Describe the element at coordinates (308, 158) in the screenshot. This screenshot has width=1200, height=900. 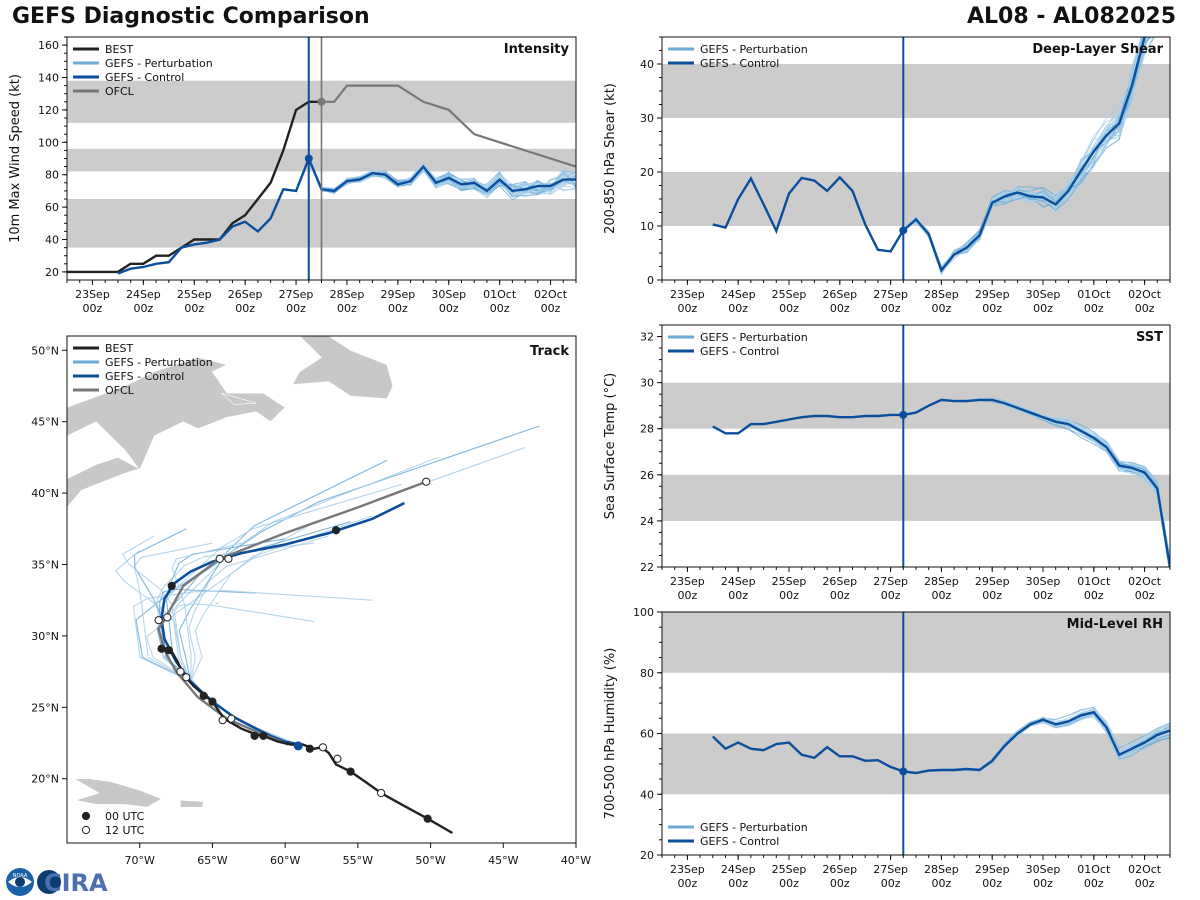
I see `intensity-init-point` at that location.